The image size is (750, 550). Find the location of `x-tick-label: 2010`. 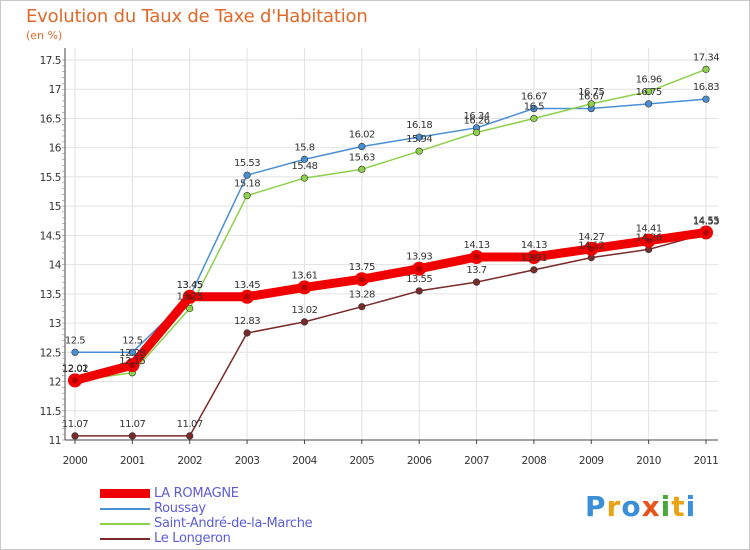

x-tick-label: 2010 is located at coordinates (648, 461).